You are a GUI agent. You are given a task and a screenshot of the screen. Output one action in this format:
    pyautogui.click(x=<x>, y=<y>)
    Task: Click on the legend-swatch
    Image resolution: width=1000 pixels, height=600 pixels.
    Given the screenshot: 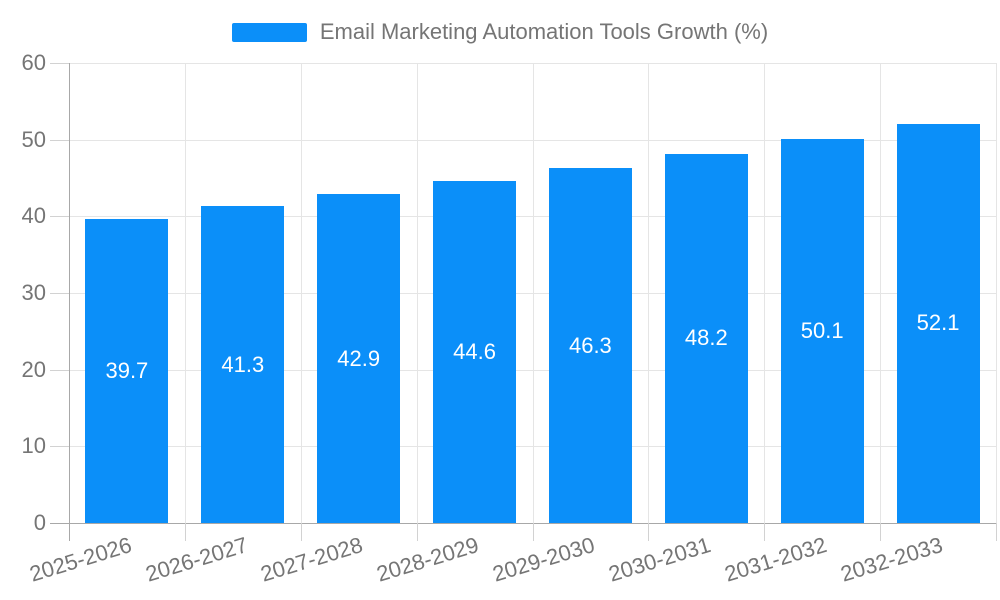 What is the action you would take?
    pyautogui.click(x=269, y=32)
    